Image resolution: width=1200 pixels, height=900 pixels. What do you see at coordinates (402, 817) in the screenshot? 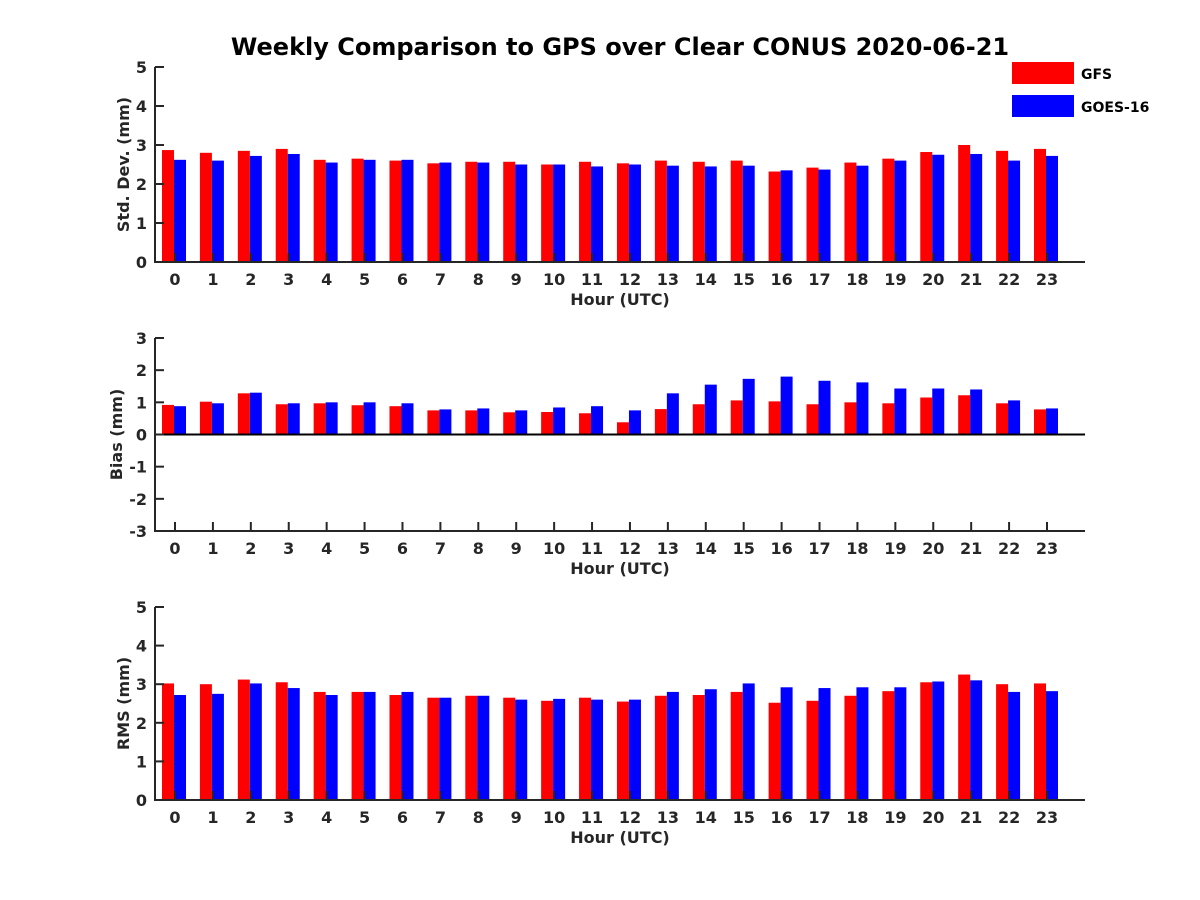
I see `rms-x-tick-label: 6` at bounding box center [402, 817].